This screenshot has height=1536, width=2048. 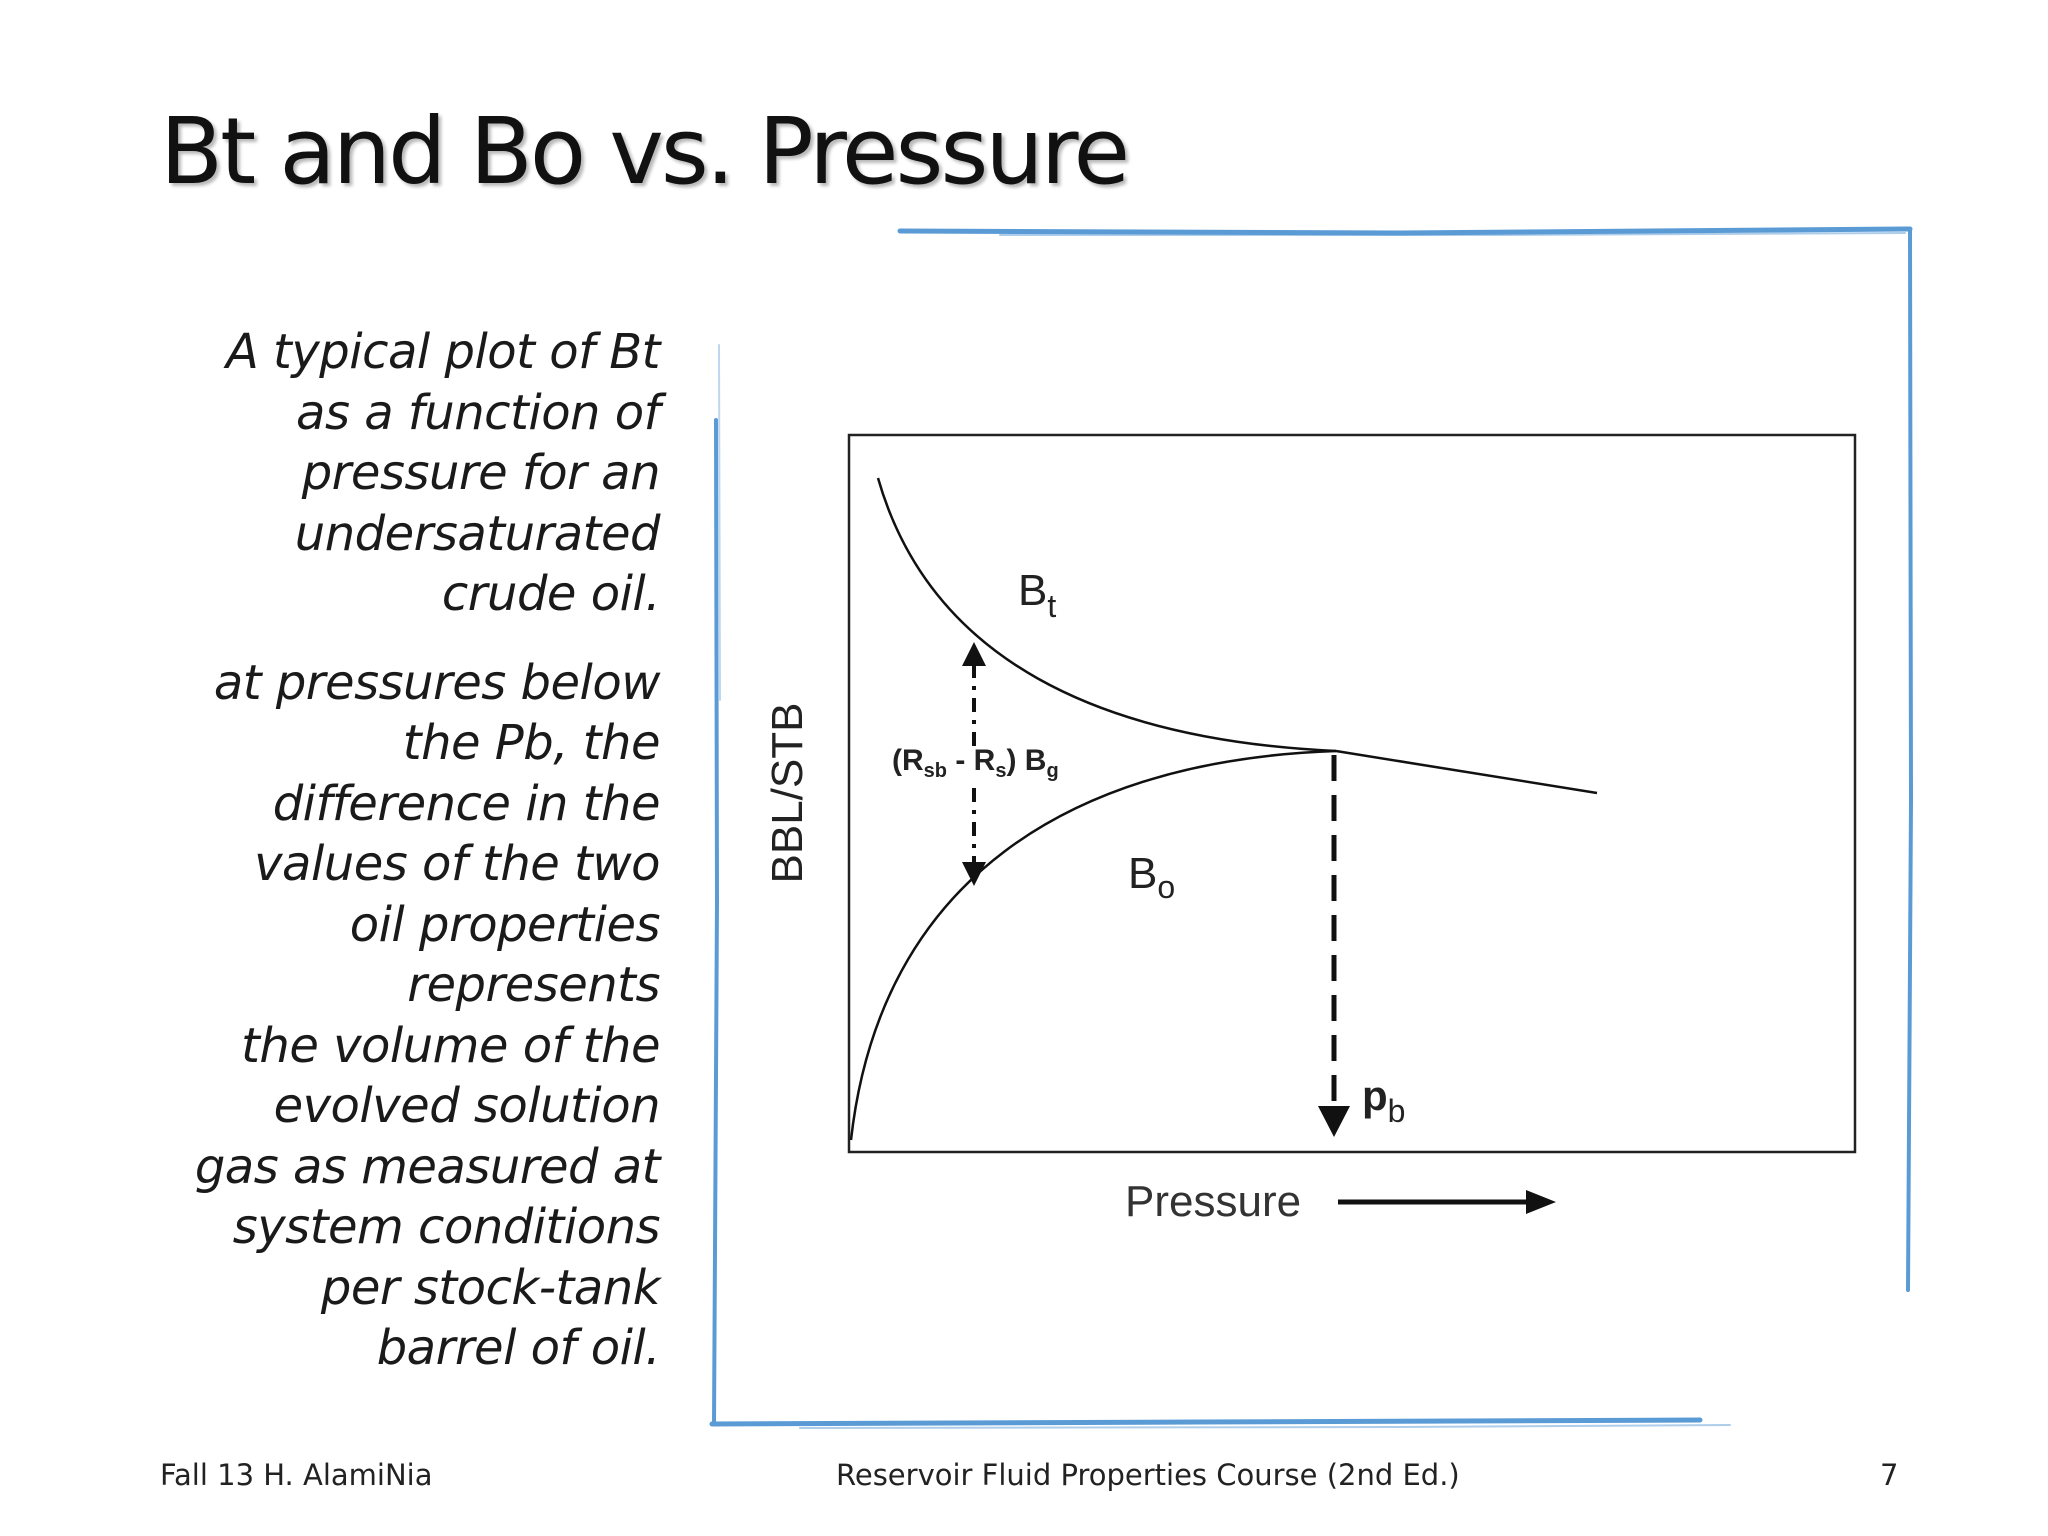 I want to click on difference-label-sub-sb: sb, so click(x=935, y=771).